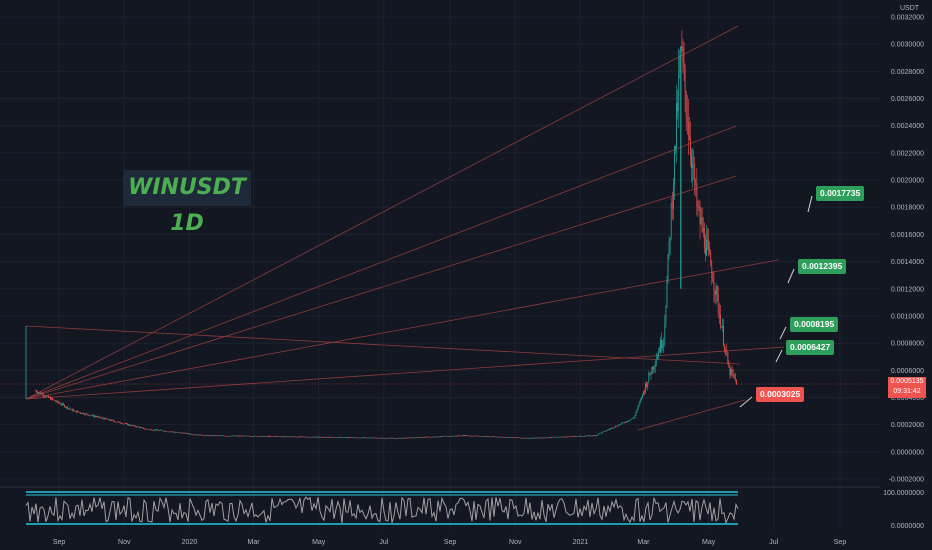 The image size is (932, 550). Describe the element at coordinates (907, 398) in the screenshot. I see `price-tick-label: 0.0004000` at that location.